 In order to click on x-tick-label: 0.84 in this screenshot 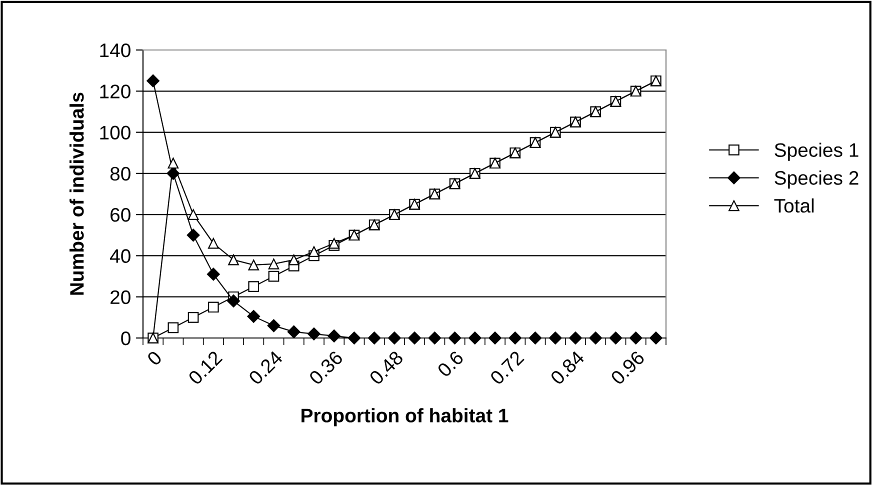, I will do `click(568, 368)`.